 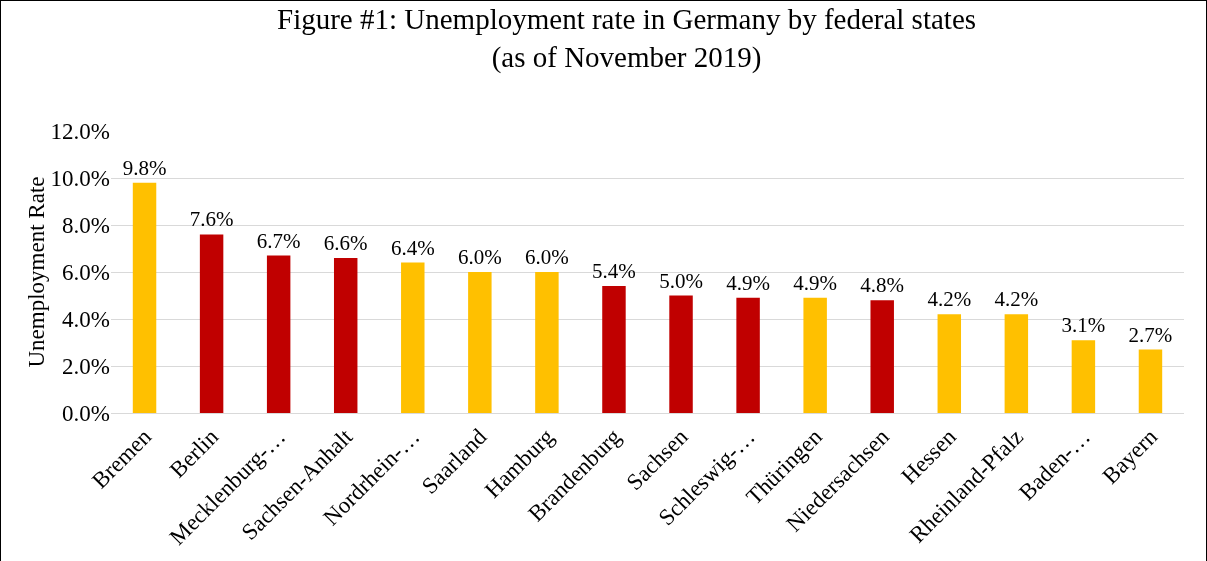 I want to click on data-label: 4.8%, so click(x=882, y=285).